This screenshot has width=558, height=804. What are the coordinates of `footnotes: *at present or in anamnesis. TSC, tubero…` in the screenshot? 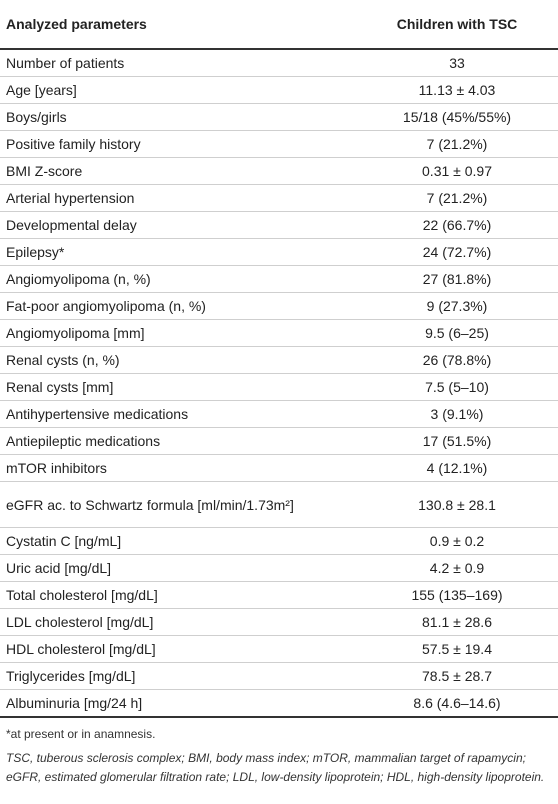 It's located at (279, 752).